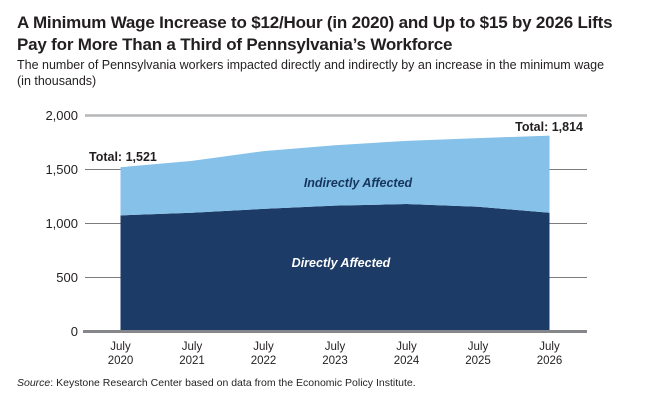  I want to click on y-tick-label-1000: 1,000, so click(61, 223).